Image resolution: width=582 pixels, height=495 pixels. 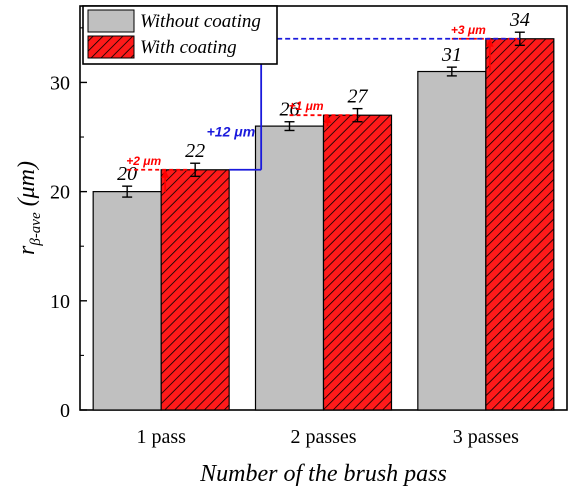 I want to click on y-axis-title: rβ-ave (μm), so click(x=29, y=208).